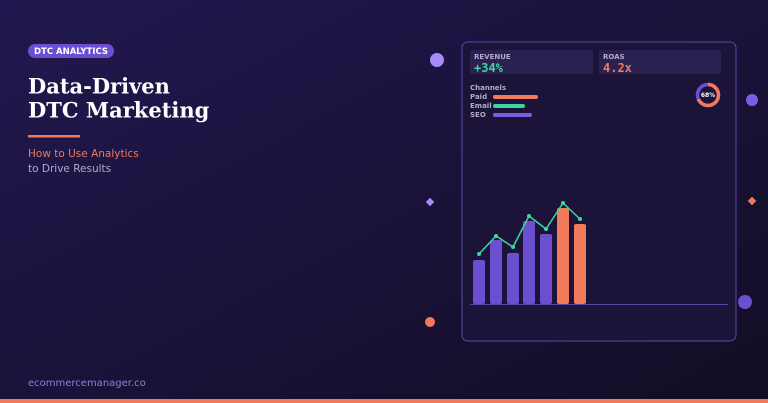  Describe the element at coordinates (481, 106) in the screenshot. I see `channel-label: Email` at that location.